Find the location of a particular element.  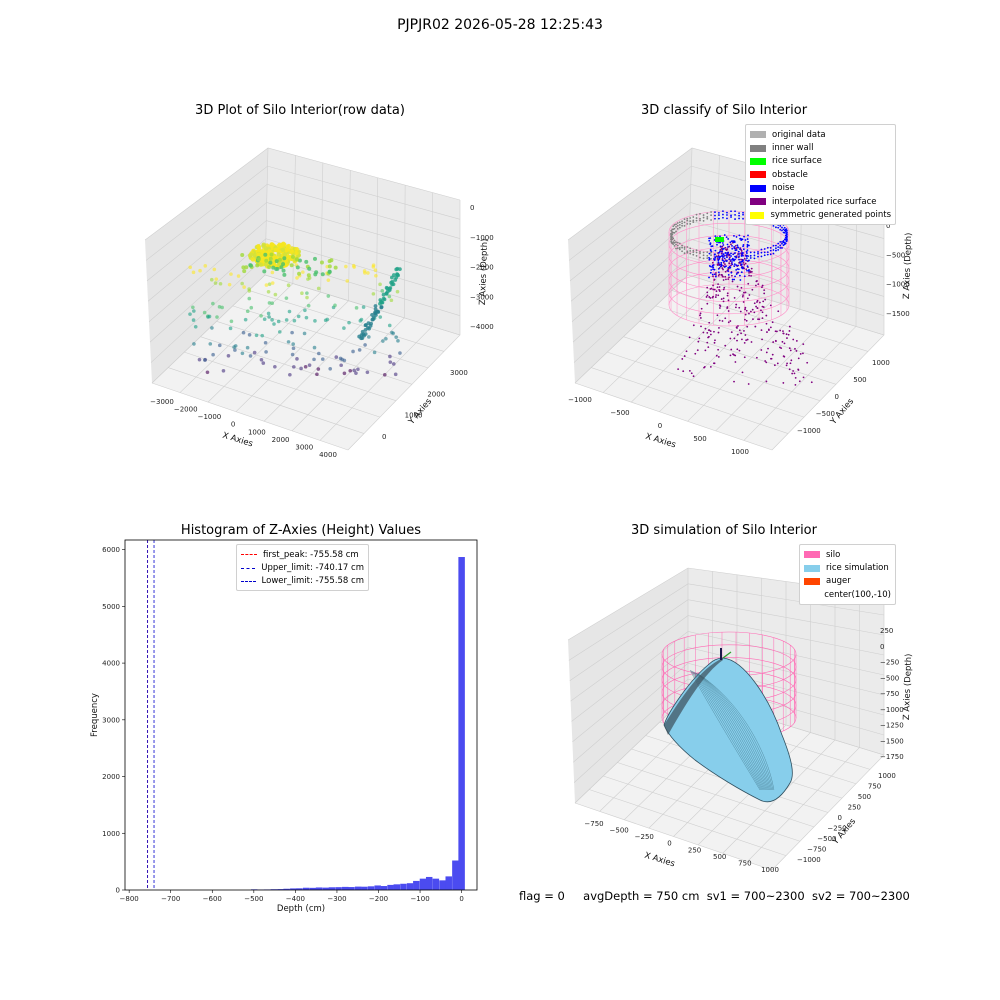

x-axis-label: X Axies is located at coordinates (660, 441).